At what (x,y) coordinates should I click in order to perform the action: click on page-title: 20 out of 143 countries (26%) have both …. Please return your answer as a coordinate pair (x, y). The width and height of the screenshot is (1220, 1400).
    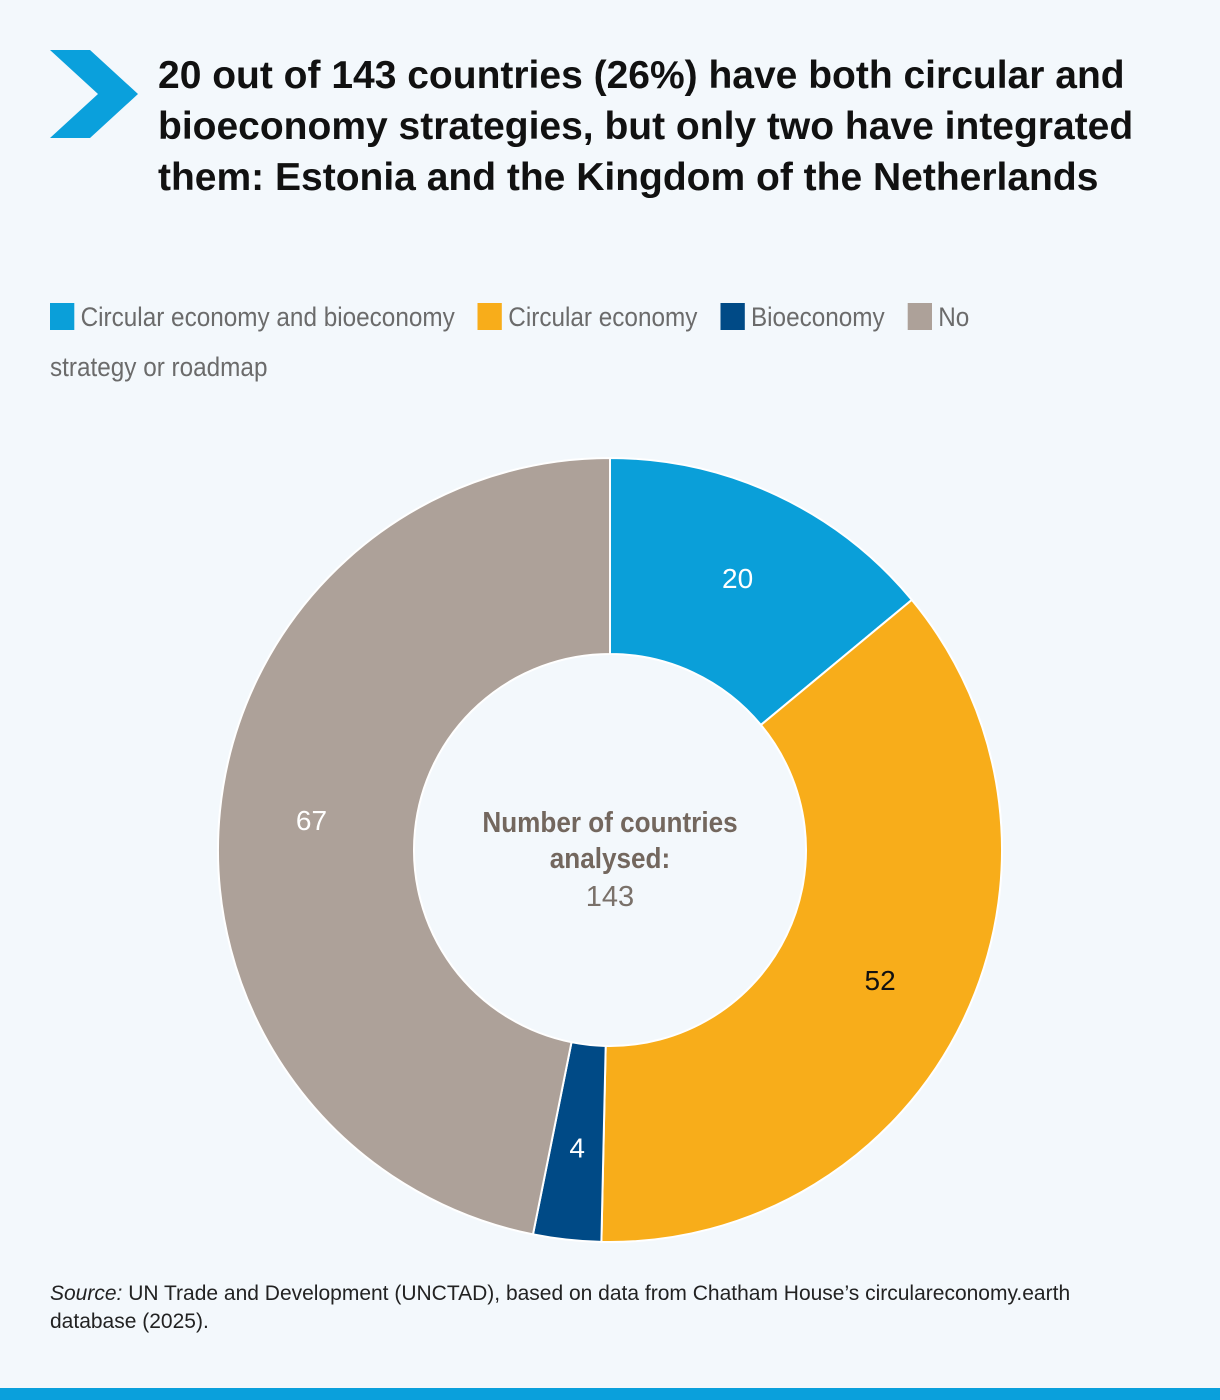
    Looking at the image, I should click on (646, 126).